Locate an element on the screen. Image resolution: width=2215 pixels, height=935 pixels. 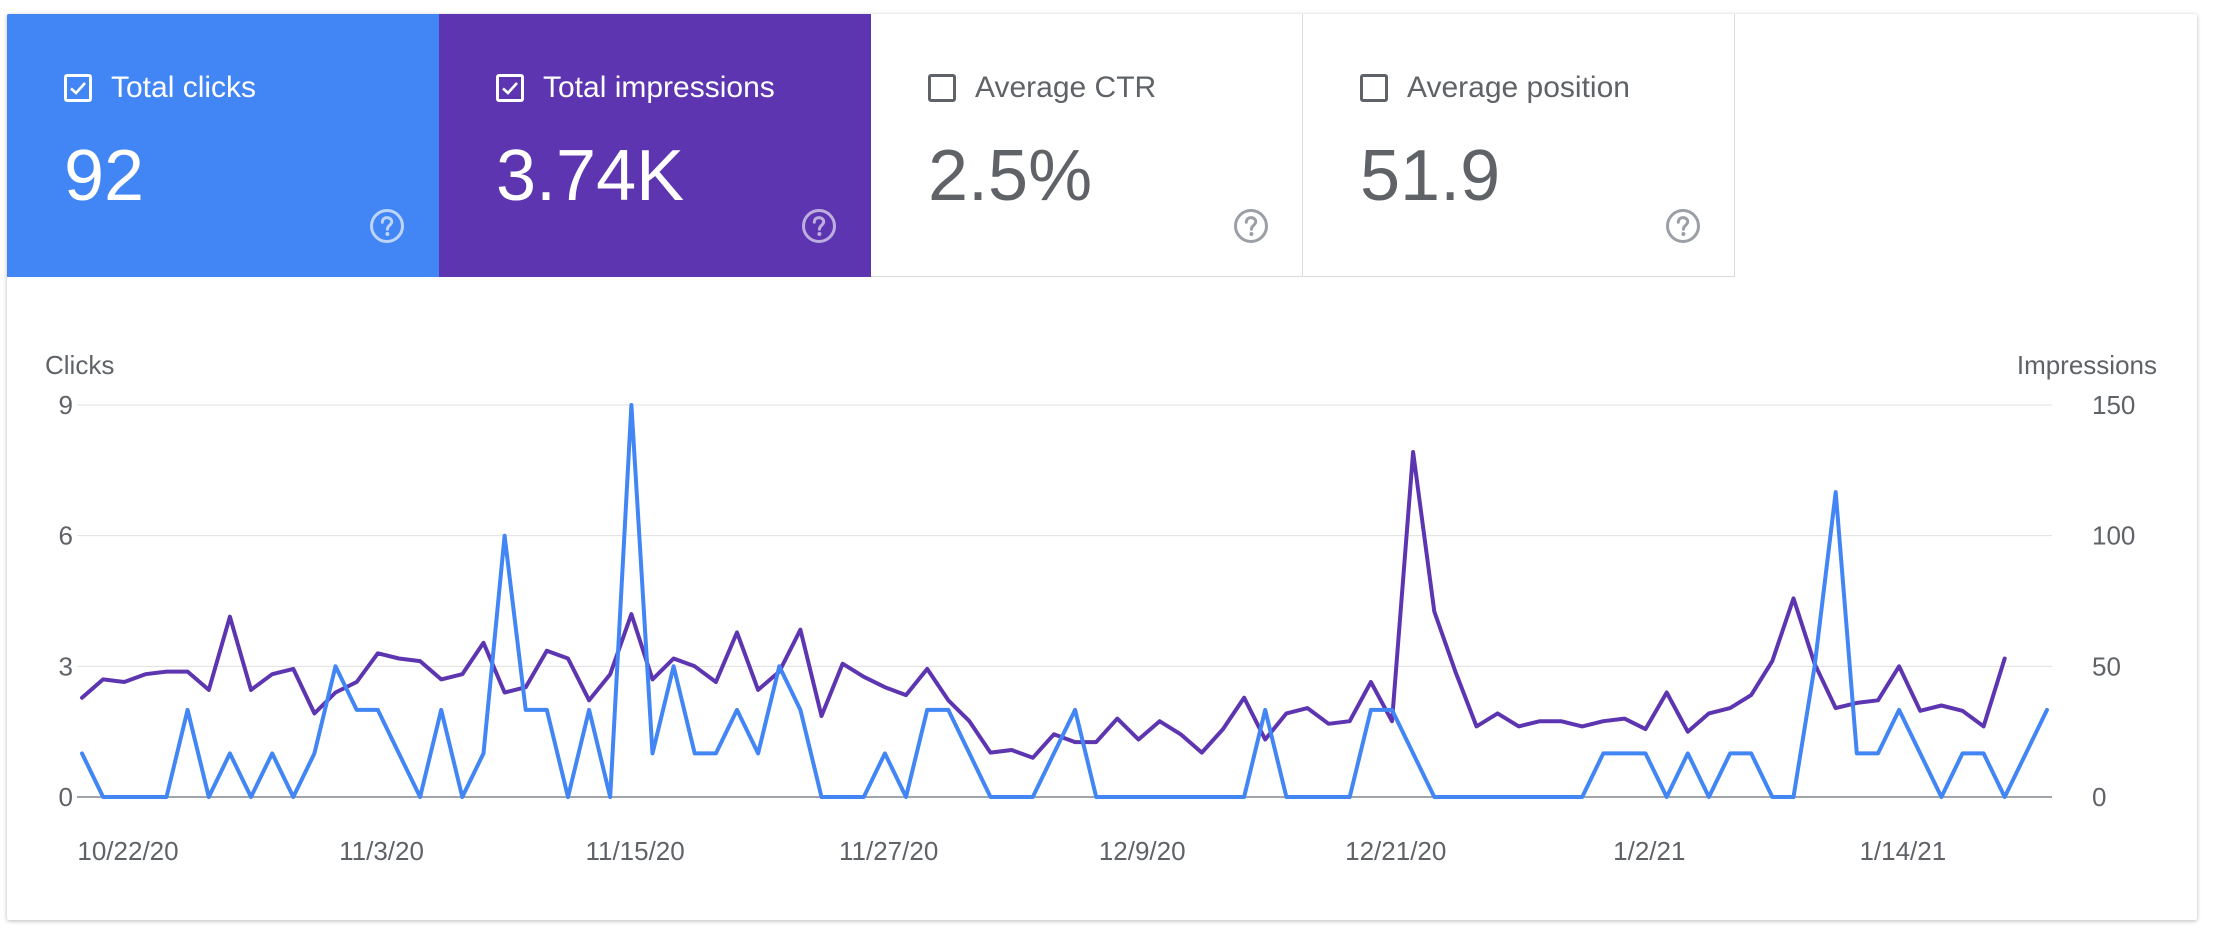
metric-value: 3.74K is located at coordinates (590, 176).